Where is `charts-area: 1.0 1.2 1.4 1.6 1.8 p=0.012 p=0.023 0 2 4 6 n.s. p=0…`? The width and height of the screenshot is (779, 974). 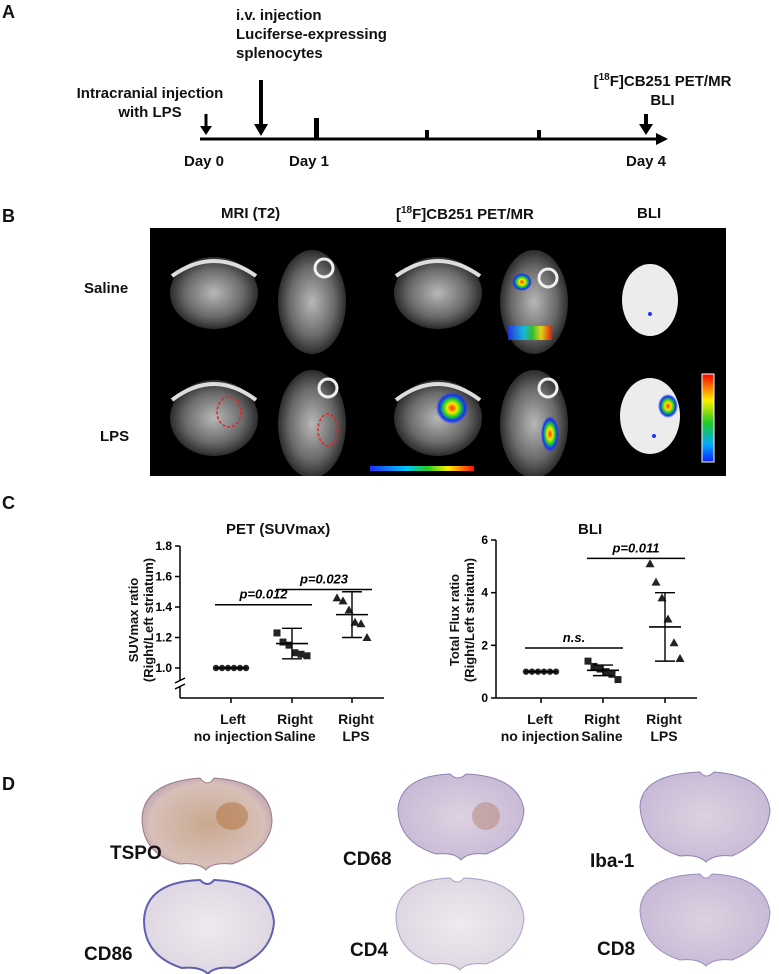 charts-area: 1.0 1.2 1.4 1.6 1.8 p=0.012 p=0.023 0 2 4 6 n.s. p=0… is located at coordinates (426, 619).